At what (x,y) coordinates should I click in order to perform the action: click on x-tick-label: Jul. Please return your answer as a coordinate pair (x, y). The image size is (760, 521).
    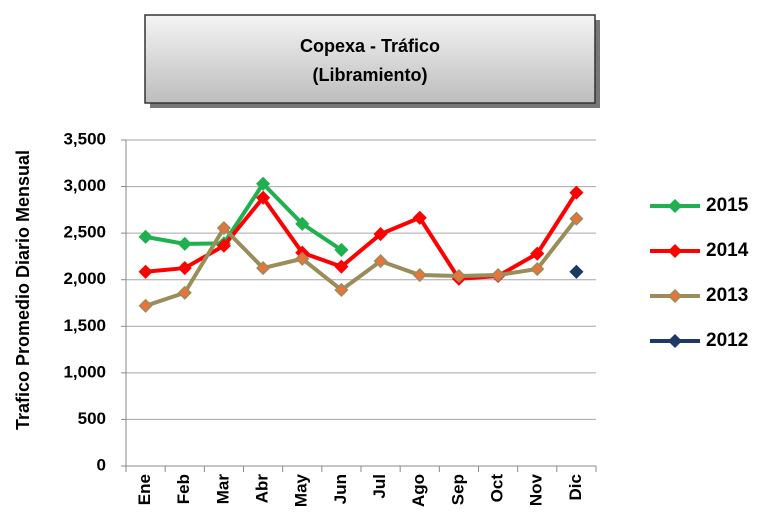
    Looking at the image, I should click on (379, 486).